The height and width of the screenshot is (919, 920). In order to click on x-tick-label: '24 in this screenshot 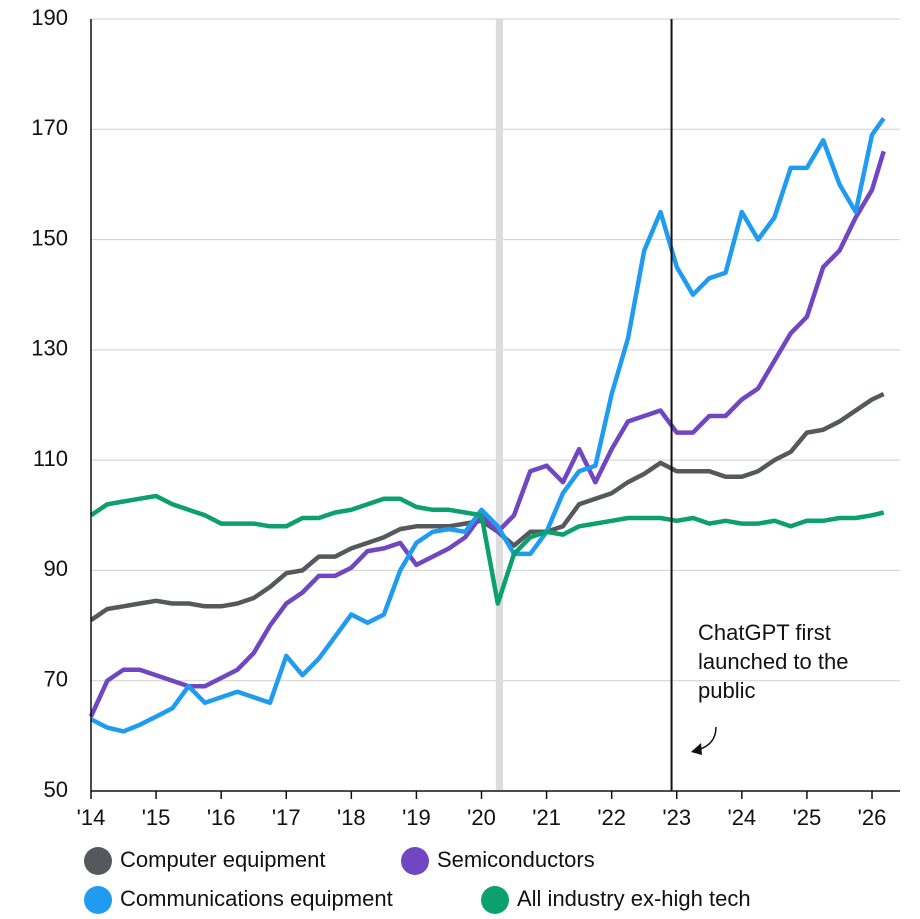, I will do `click(742, 817)`.